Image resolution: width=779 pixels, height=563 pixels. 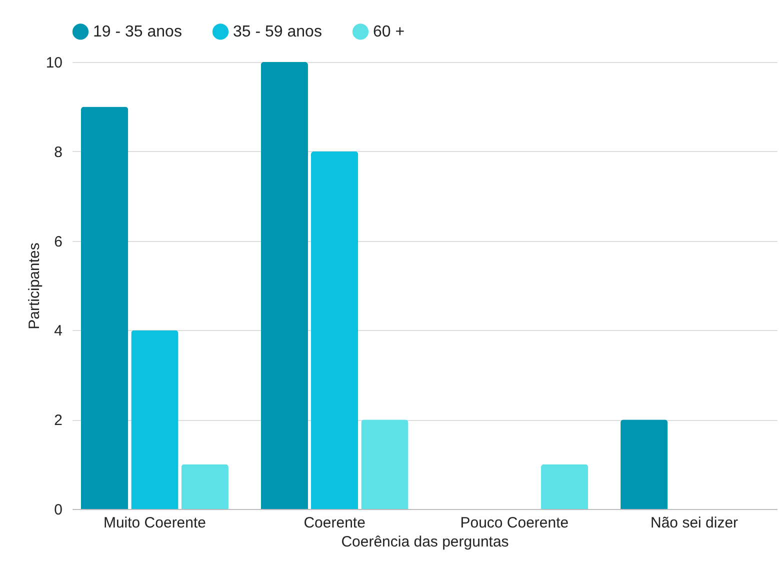 What do you see at coordinates (34, 286) in the screenshot?
I see `y-axis-title: Participantes` at bounding box center [34, 286].